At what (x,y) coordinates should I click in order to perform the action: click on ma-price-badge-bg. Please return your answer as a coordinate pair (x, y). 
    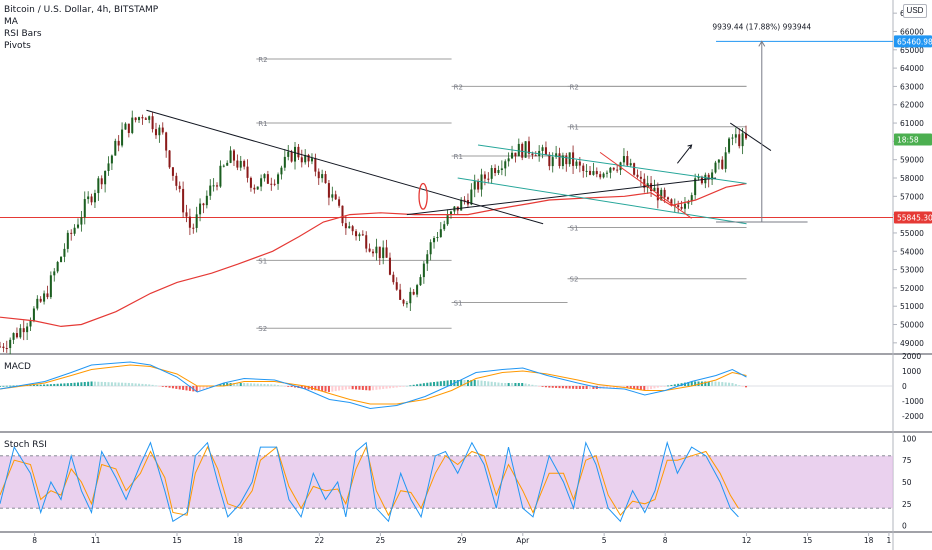
    Looking at the image, I should click on (913, 217).